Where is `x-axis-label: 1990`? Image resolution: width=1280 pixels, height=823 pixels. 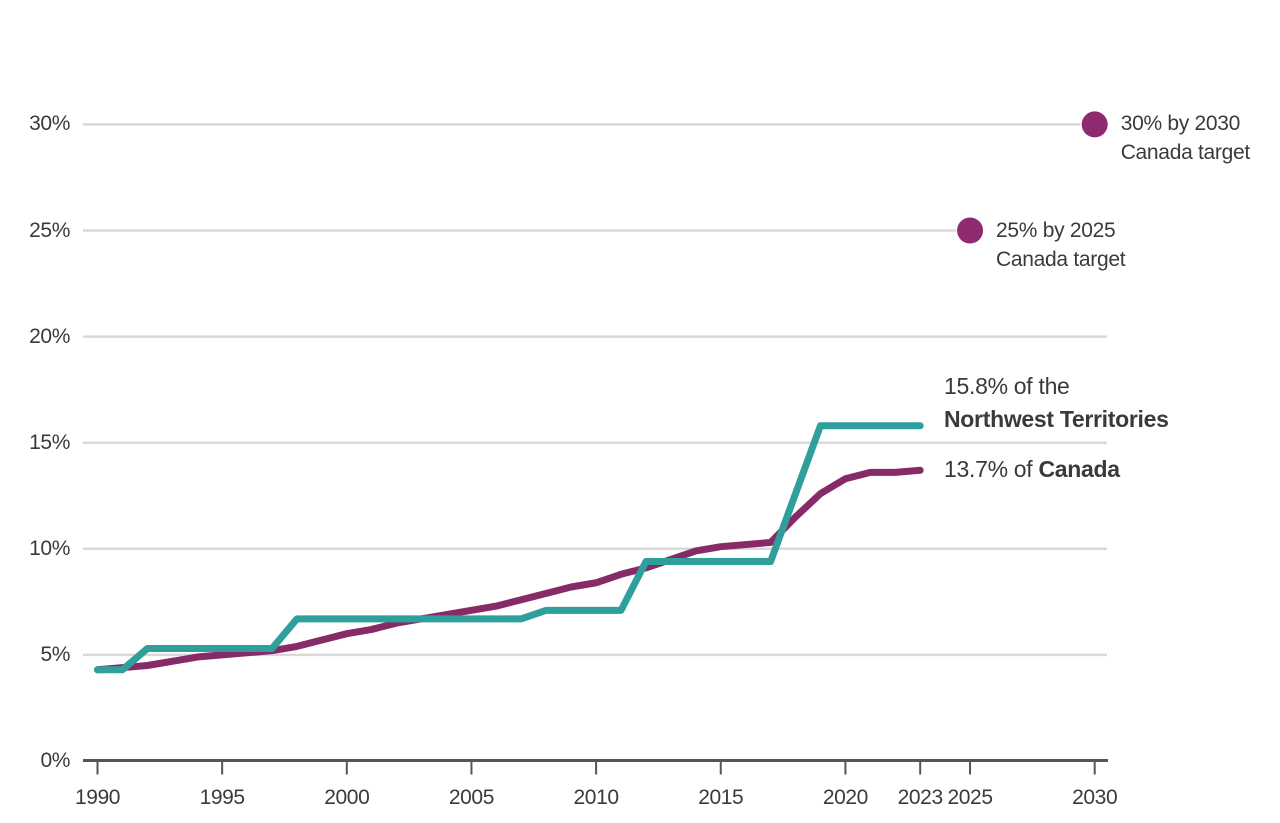
x-axis-label: 1990 is located at coordinates (97, 797).